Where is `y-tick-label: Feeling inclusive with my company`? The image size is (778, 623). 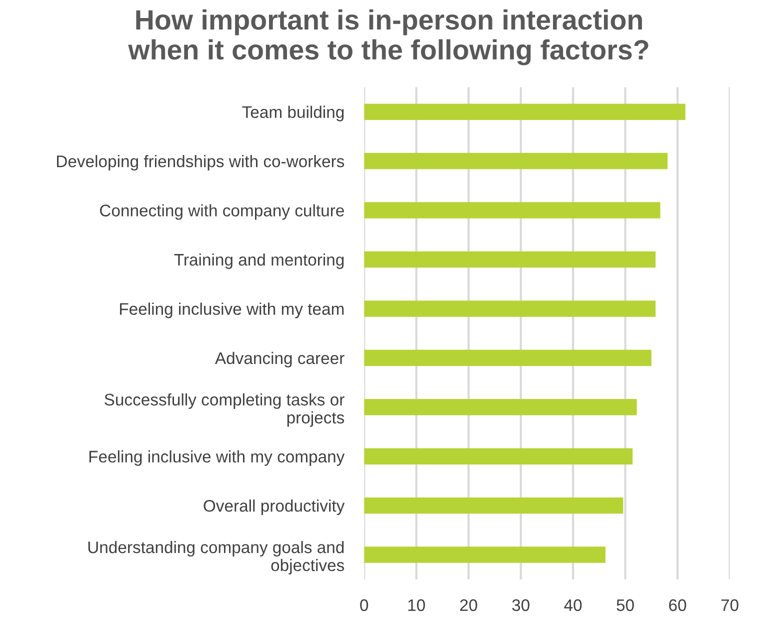
y-tick-label: Feeling inclusive with my company is located at coordinates (217, 458).